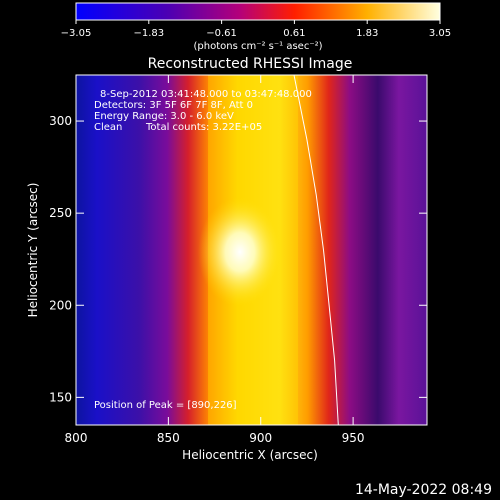 The width and height of the screenshot is (500, 500). Describe the element at coordinates (206, 94) in the screenshot. I see `annotation-line: 8-Sep-2012 03:41:48.000 to 03:47:48.000` at that location.